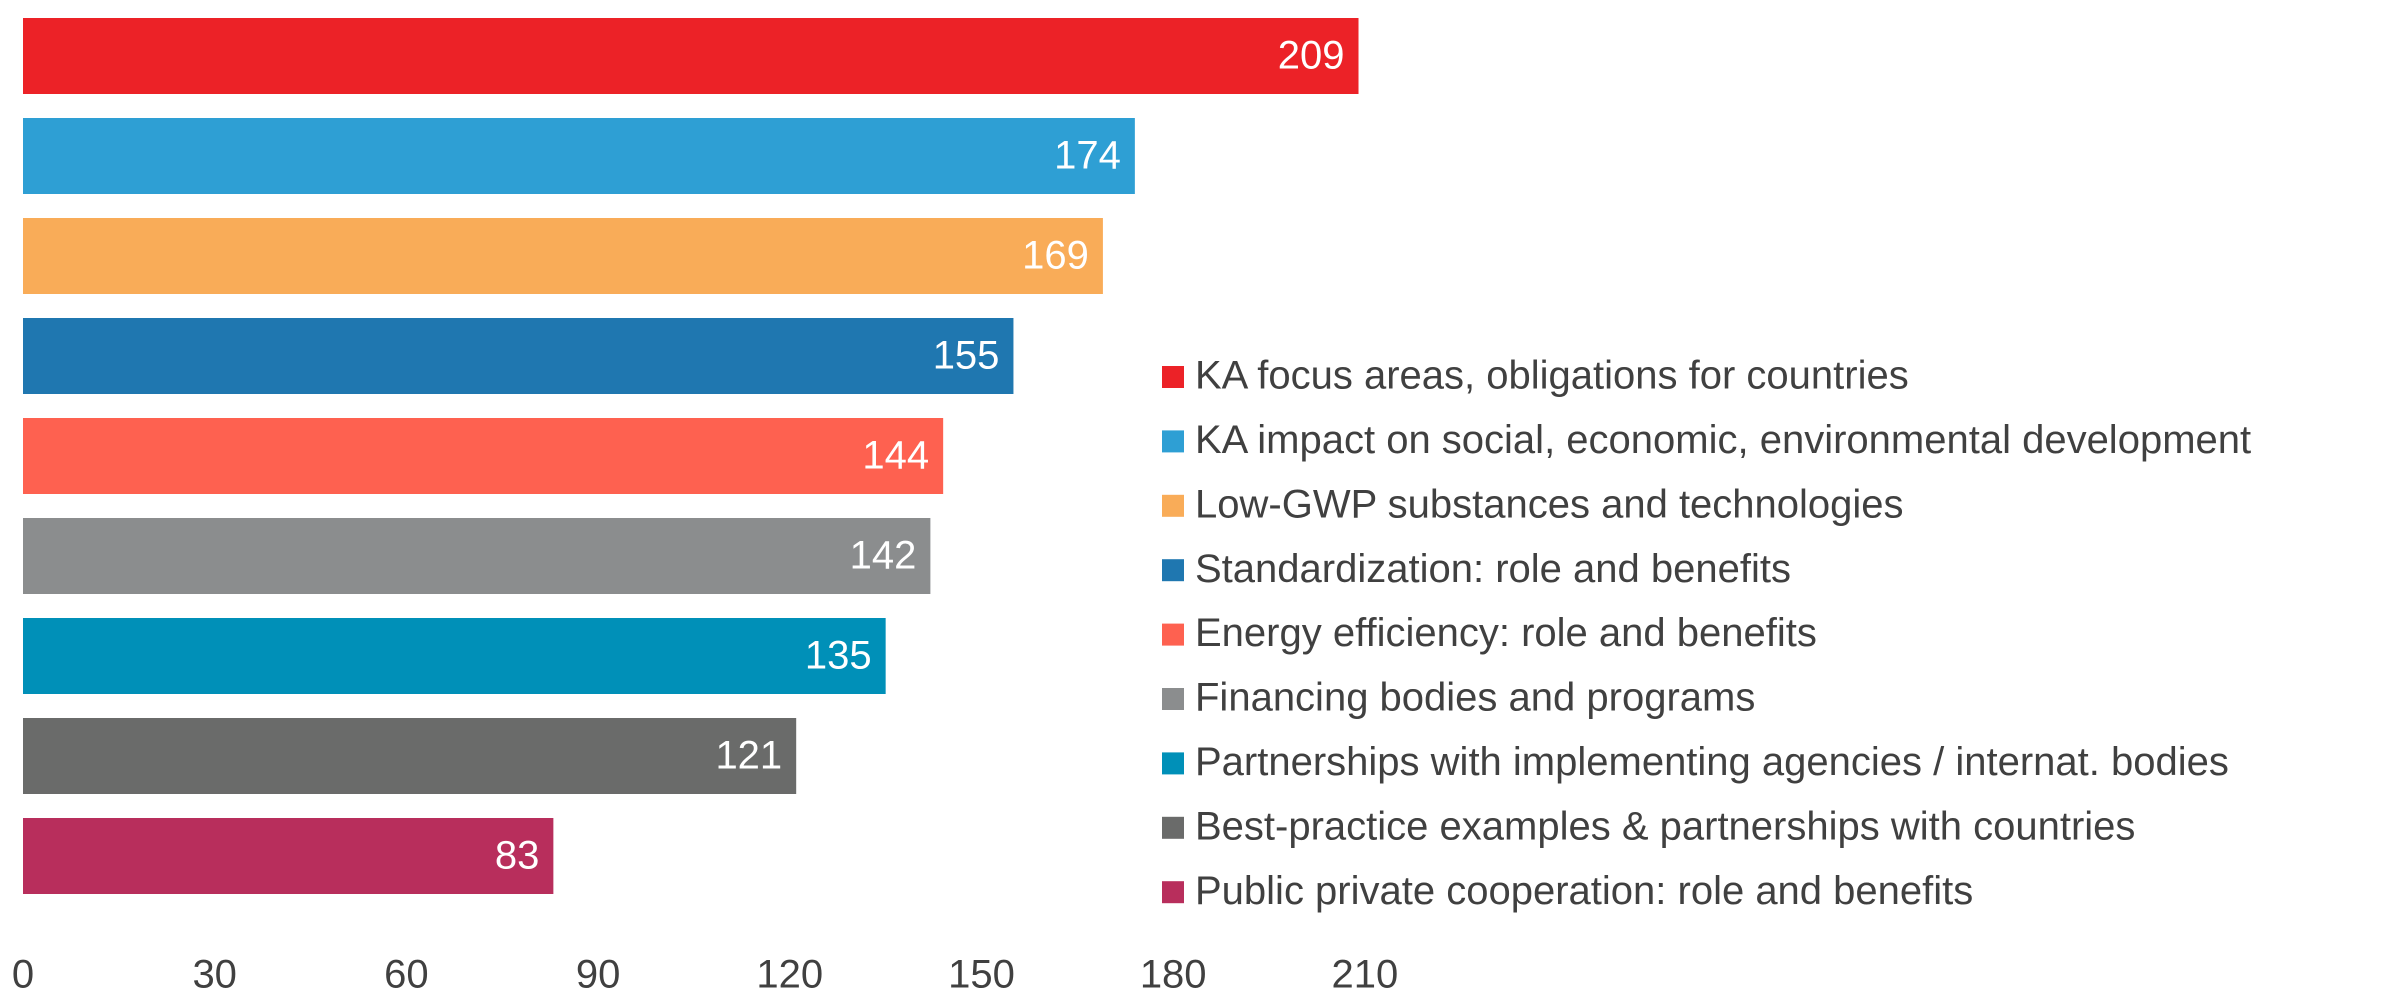 This screenshot has height=994, width=2393. What do you see at coordinates (838, 656) in the screenshot?
I see `value-label: 135` at bounding box center [838, 656].